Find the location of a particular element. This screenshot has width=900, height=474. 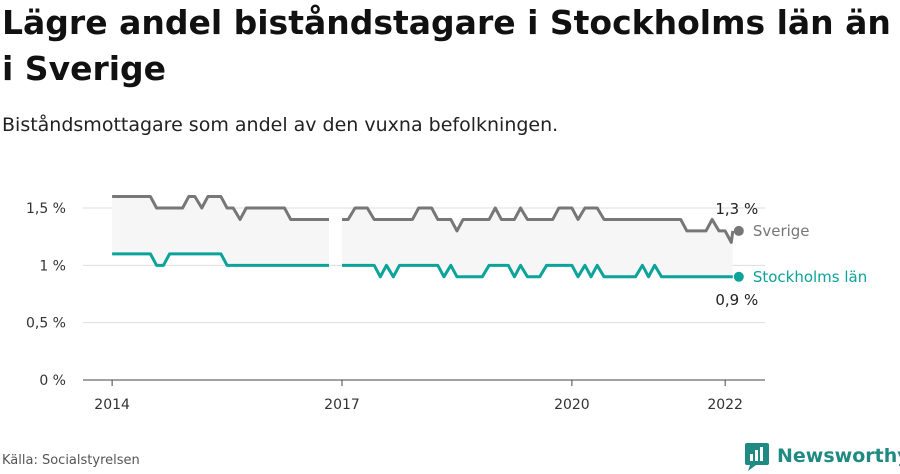

source-note: Källa: Socialstyrelsen is located at coordinates (71, 460).